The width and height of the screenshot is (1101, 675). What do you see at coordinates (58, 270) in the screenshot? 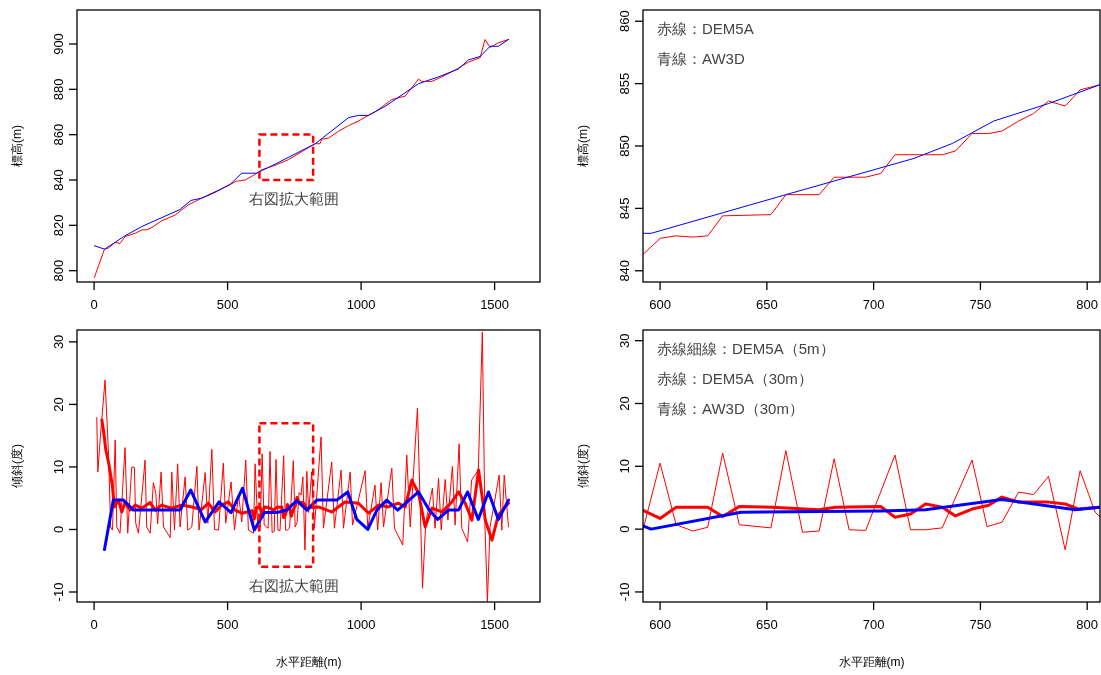
I see `y-tick-label: 800` at bounding box center [58, 270].